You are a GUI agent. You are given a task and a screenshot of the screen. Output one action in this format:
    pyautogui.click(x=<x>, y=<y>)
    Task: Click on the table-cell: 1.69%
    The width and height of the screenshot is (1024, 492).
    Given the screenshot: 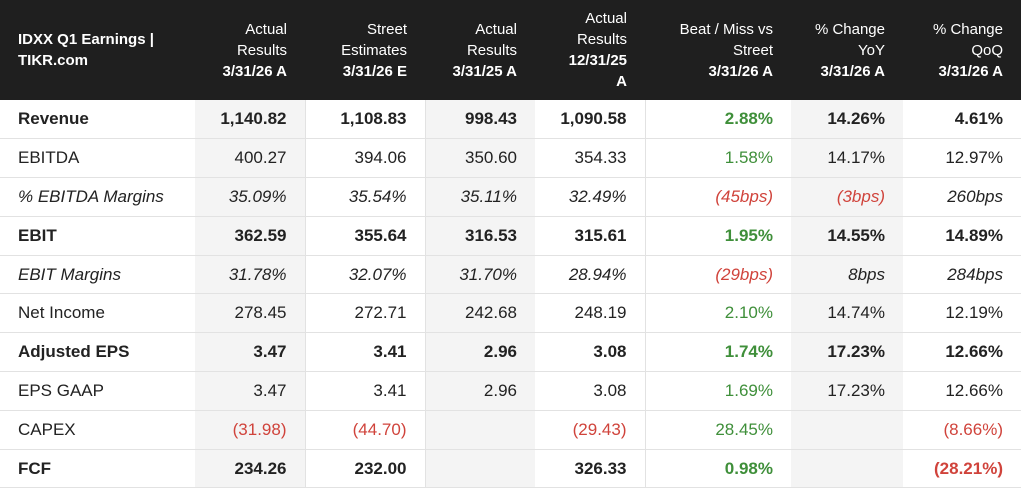 What is the action you would take?
    pyautogui.click(x=717, y=391)
    